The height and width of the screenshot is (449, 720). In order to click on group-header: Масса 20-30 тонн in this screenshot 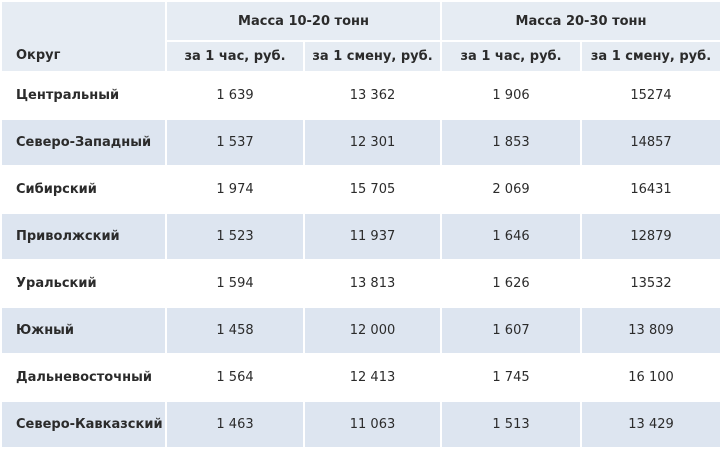, I will do `click(580, 21)`.